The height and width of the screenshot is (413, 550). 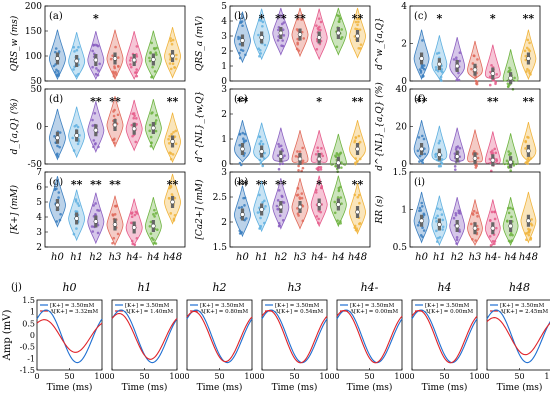 I want to click on y-tick-label: 0, so click(x=404, y=165).